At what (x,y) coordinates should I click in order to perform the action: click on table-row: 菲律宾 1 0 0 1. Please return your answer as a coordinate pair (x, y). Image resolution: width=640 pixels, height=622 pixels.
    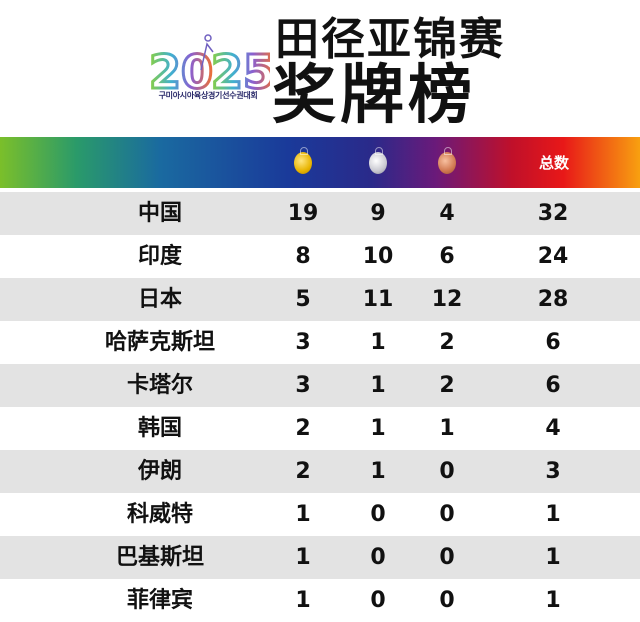
    Looking at the image, I should click on (320, 600).